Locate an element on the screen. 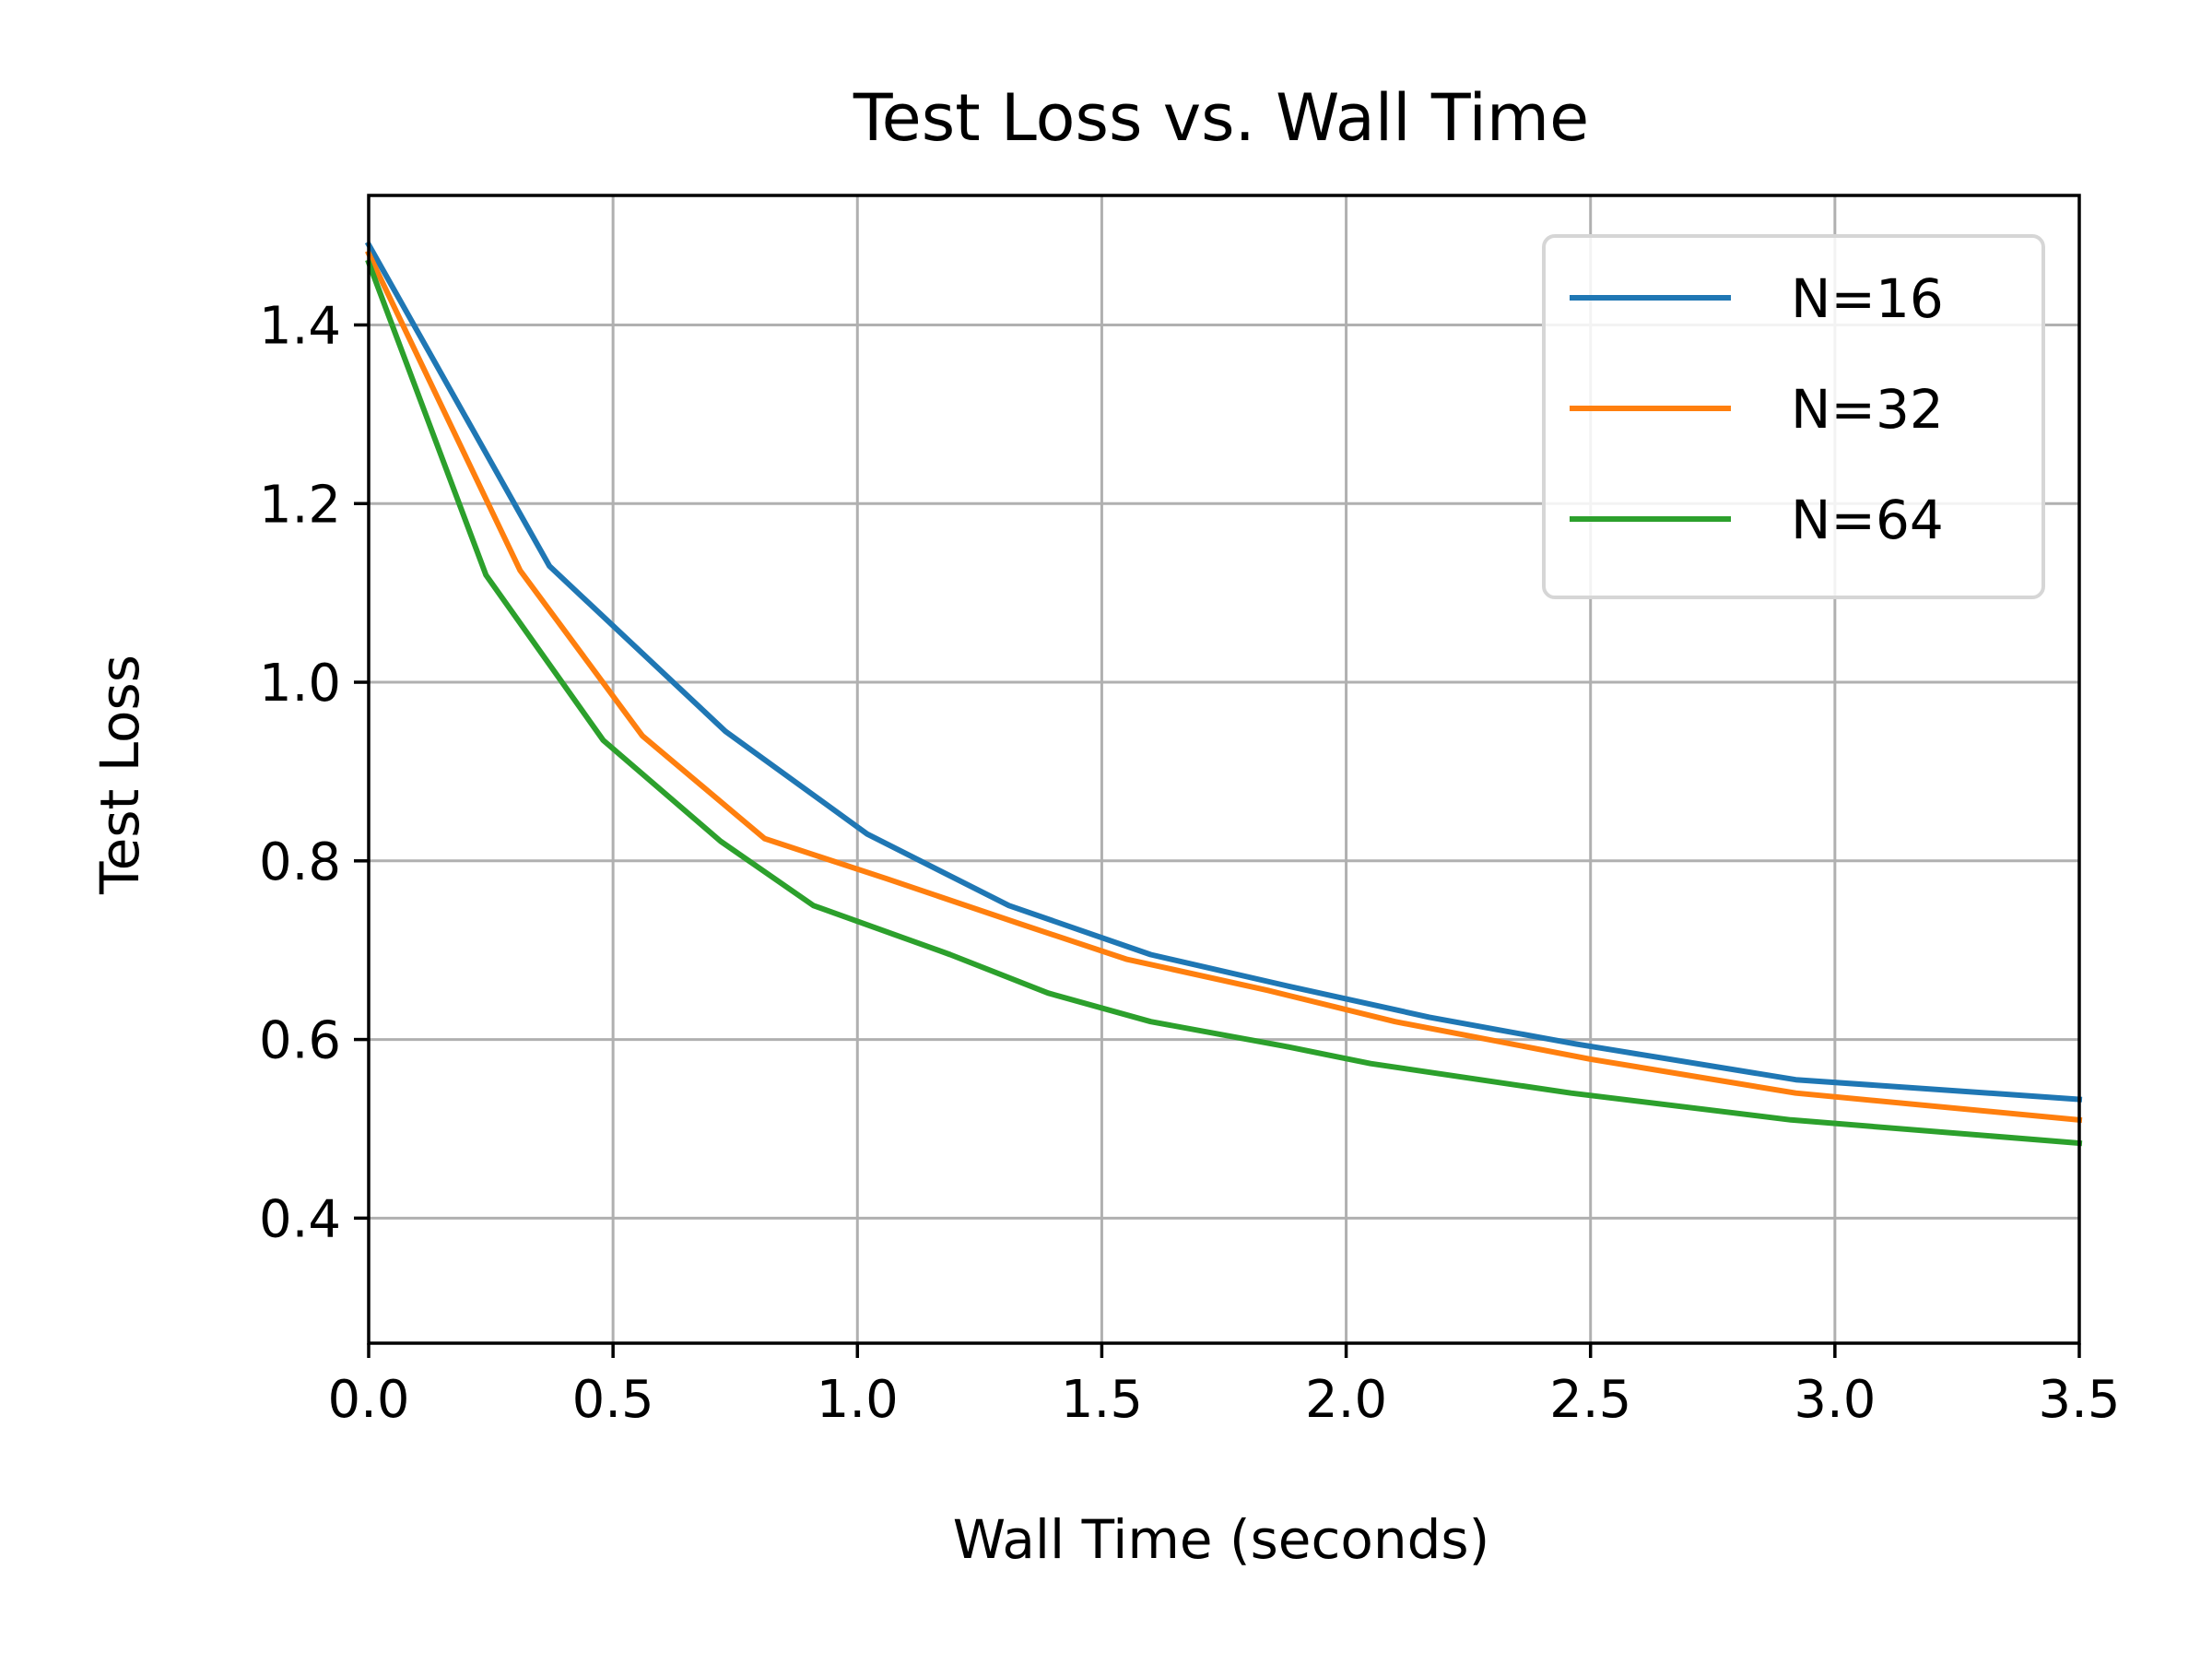  x-tick-label: 1.0 is located at coordinates (858, 1400).